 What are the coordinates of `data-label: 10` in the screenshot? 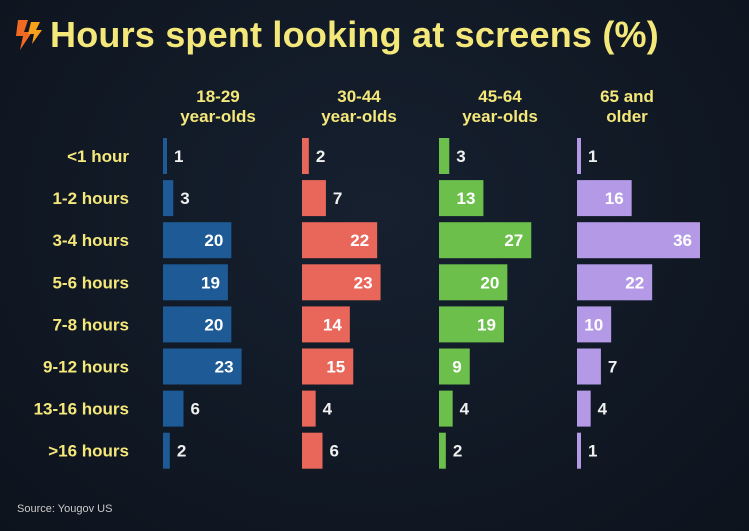 It's located at (593, 324).